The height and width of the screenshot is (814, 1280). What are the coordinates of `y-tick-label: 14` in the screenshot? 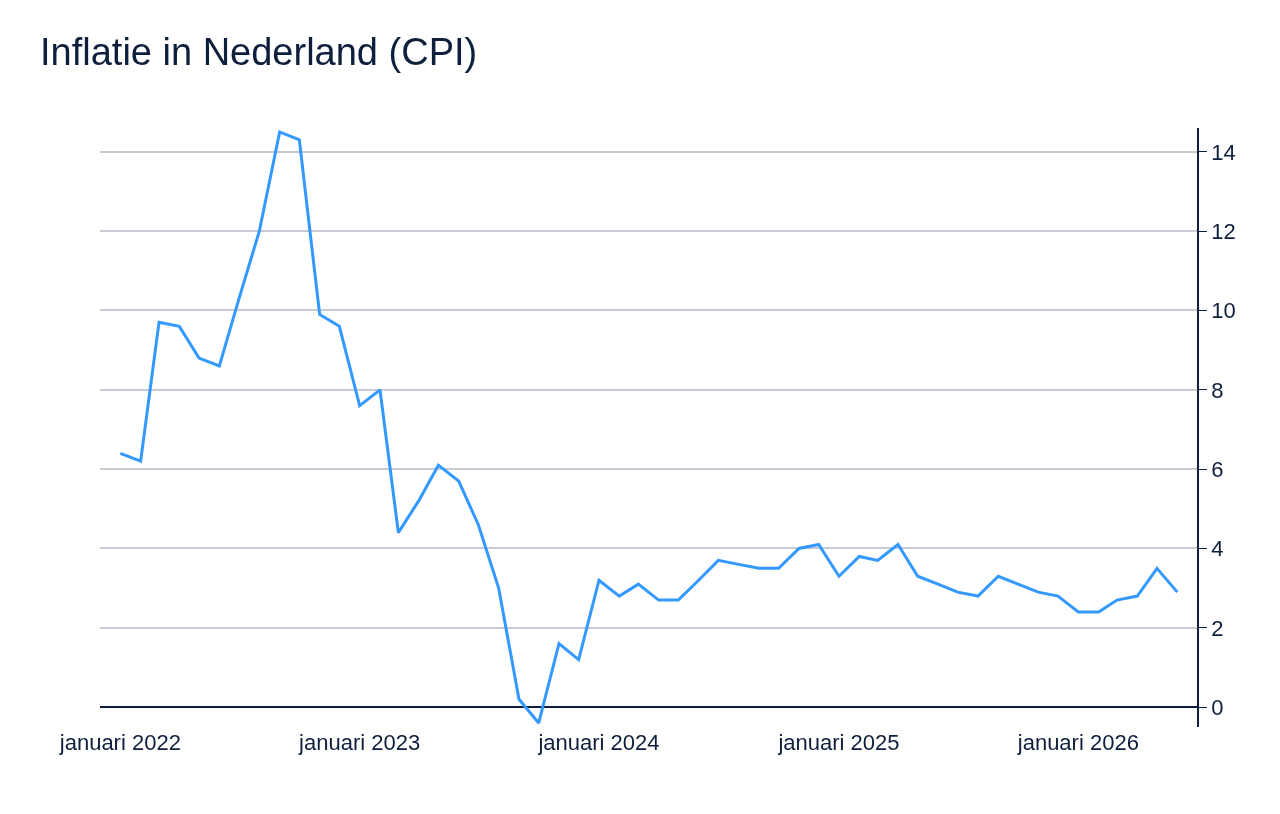 It's located at (1223, 152).